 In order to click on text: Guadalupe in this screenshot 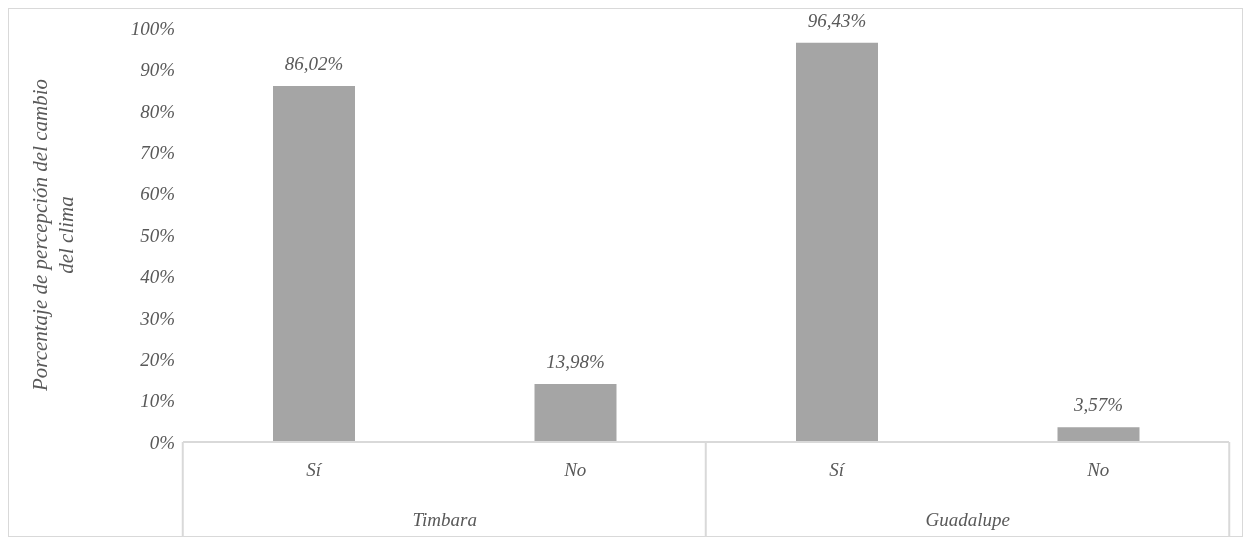, I will do `click(967, 519)`.